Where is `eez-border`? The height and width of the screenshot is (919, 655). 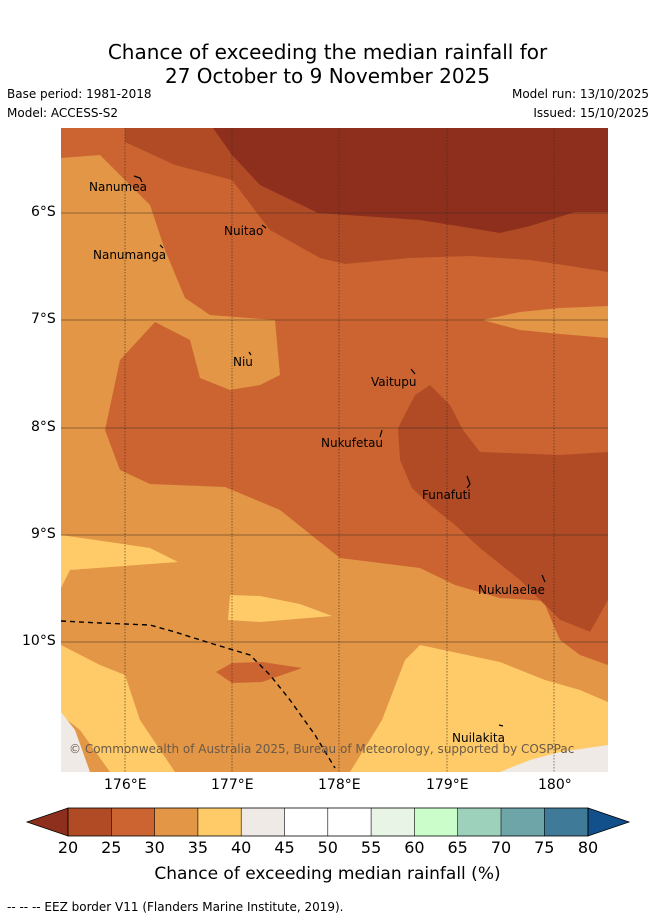
eez-border is located at coordinates (198, 694).